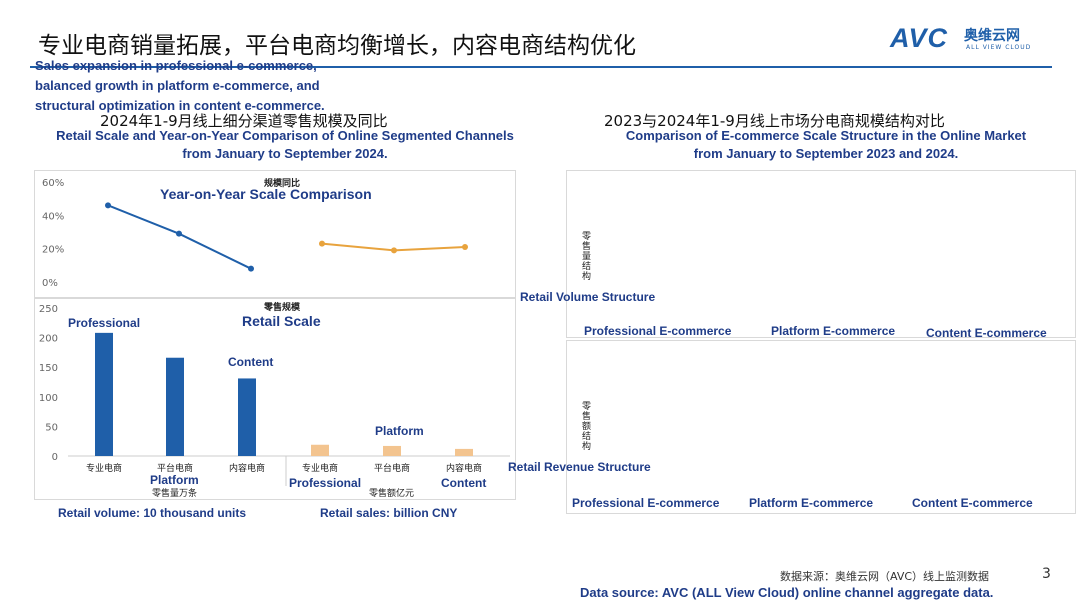  I want to click on label-content: Content, so click(251, 362).